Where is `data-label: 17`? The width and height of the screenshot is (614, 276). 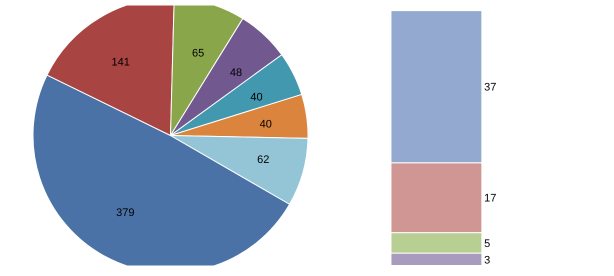
data-label: 17 is located at coordinates (490, 198).